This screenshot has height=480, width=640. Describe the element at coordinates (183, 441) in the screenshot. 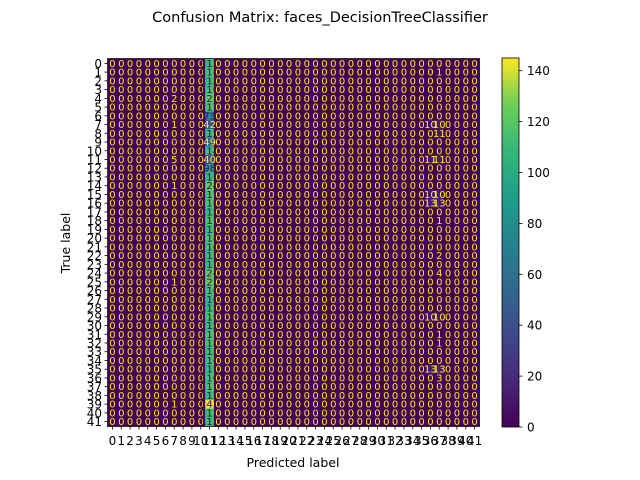

I see `x-tick-label: 8` at that location.